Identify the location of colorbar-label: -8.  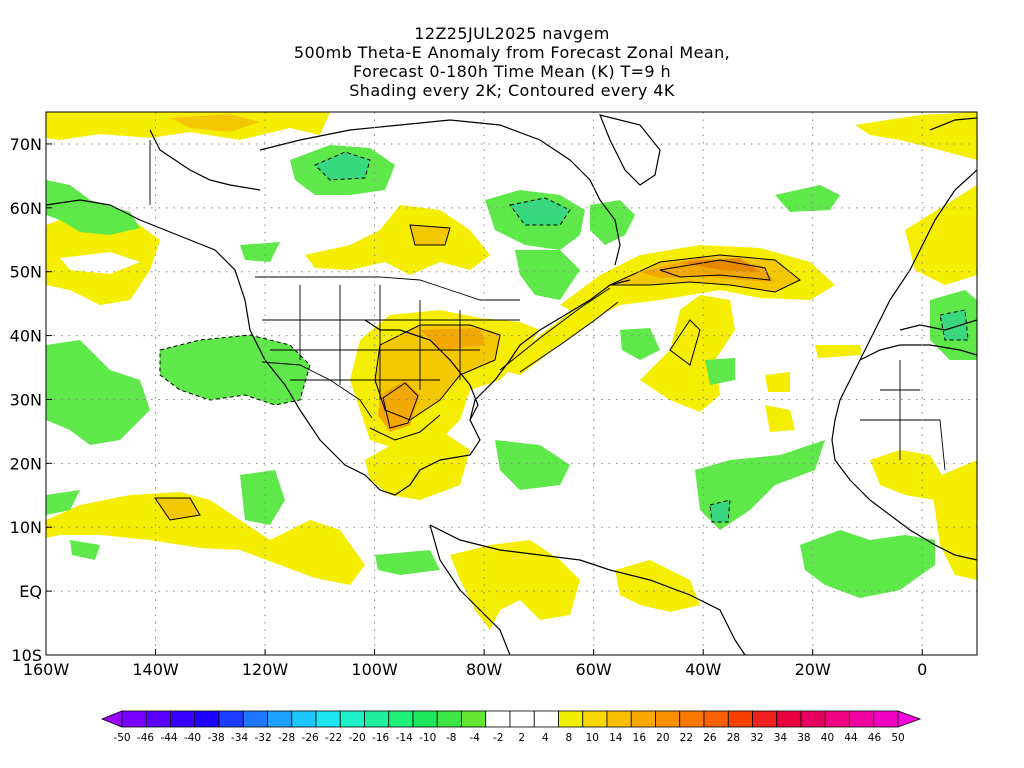
(451, 738).